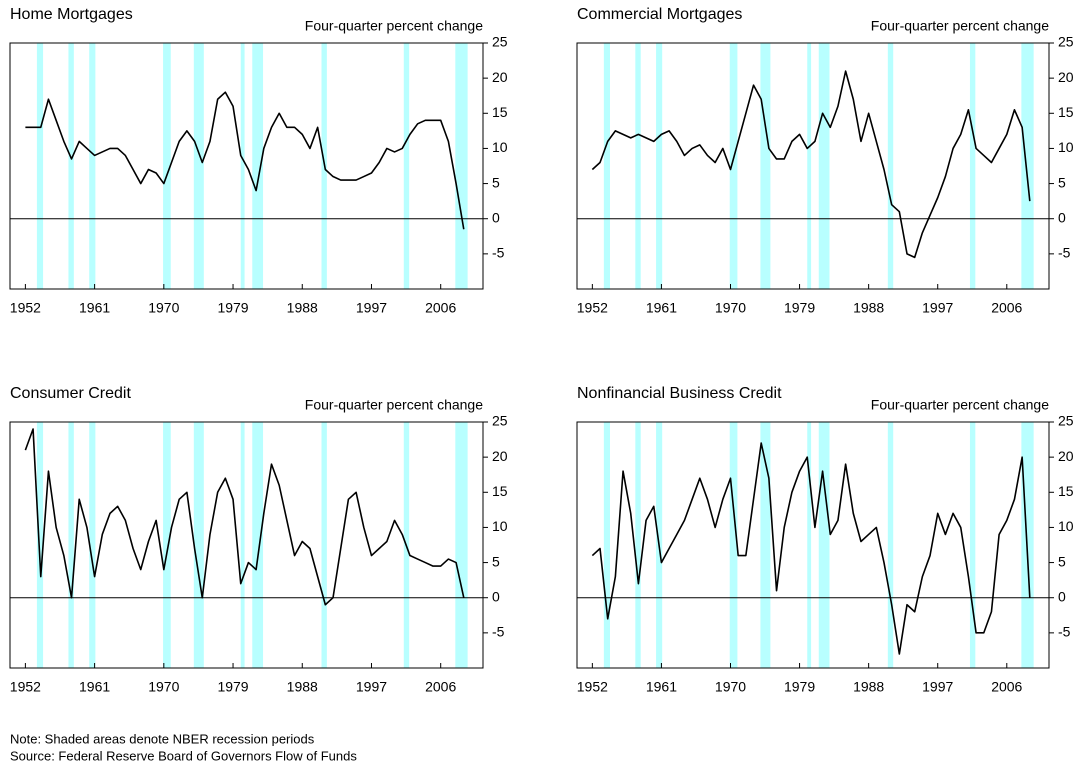  Describe the element at coordinates (70, 393) in the screenshot. I see `chart-title: Consumer Credit` at that location.